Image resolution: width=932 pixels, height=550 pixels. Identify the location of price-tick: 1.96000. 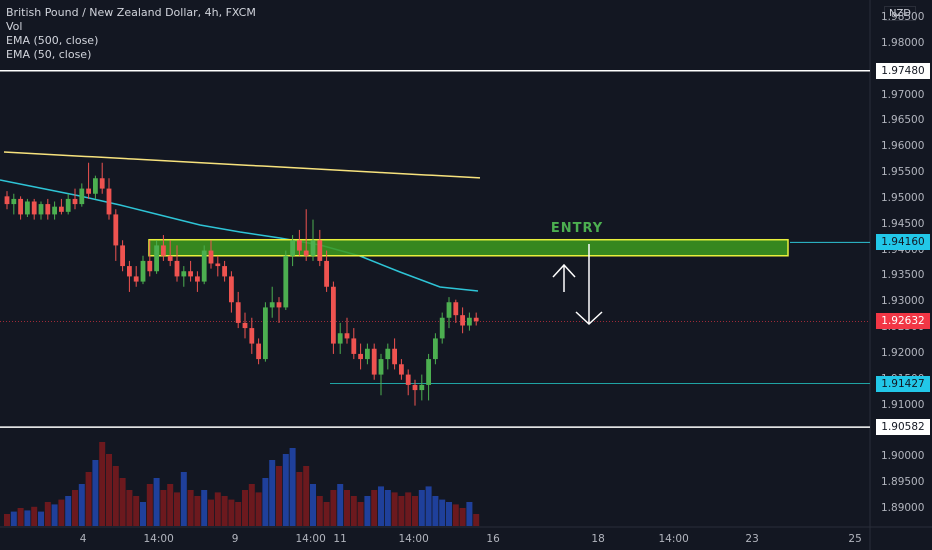
(903, 146).